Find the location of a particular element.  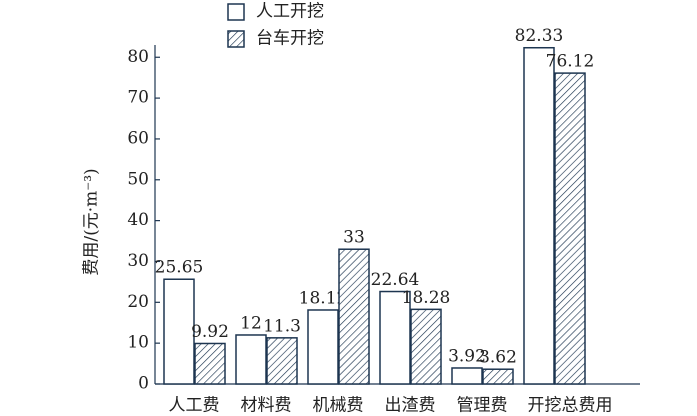

x-tick-label: 开挖总费用 is located at coordinates (570, 406).